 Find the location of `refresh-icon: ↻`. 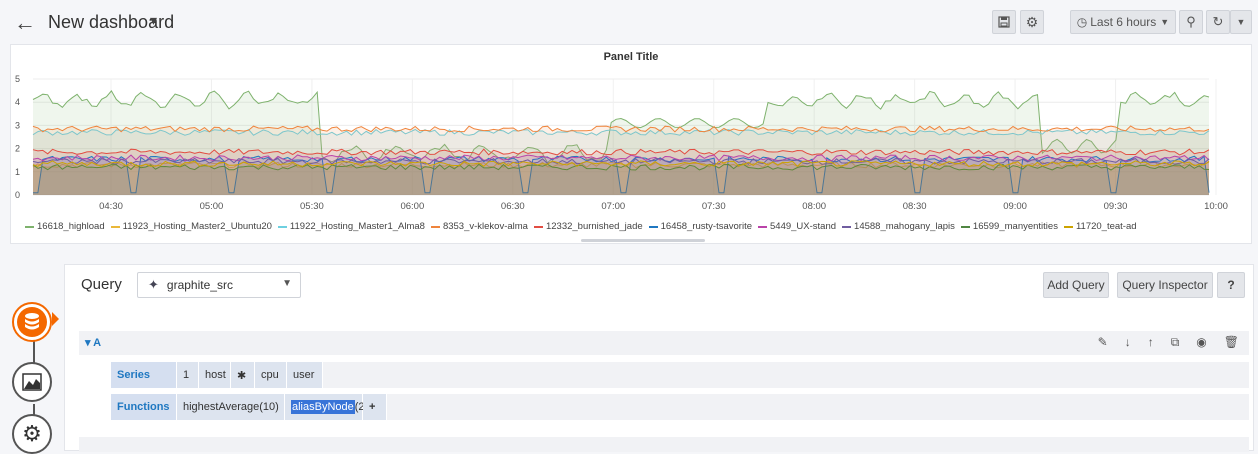

refresh-icon: ↻ is located at coordinates (1218, 21).